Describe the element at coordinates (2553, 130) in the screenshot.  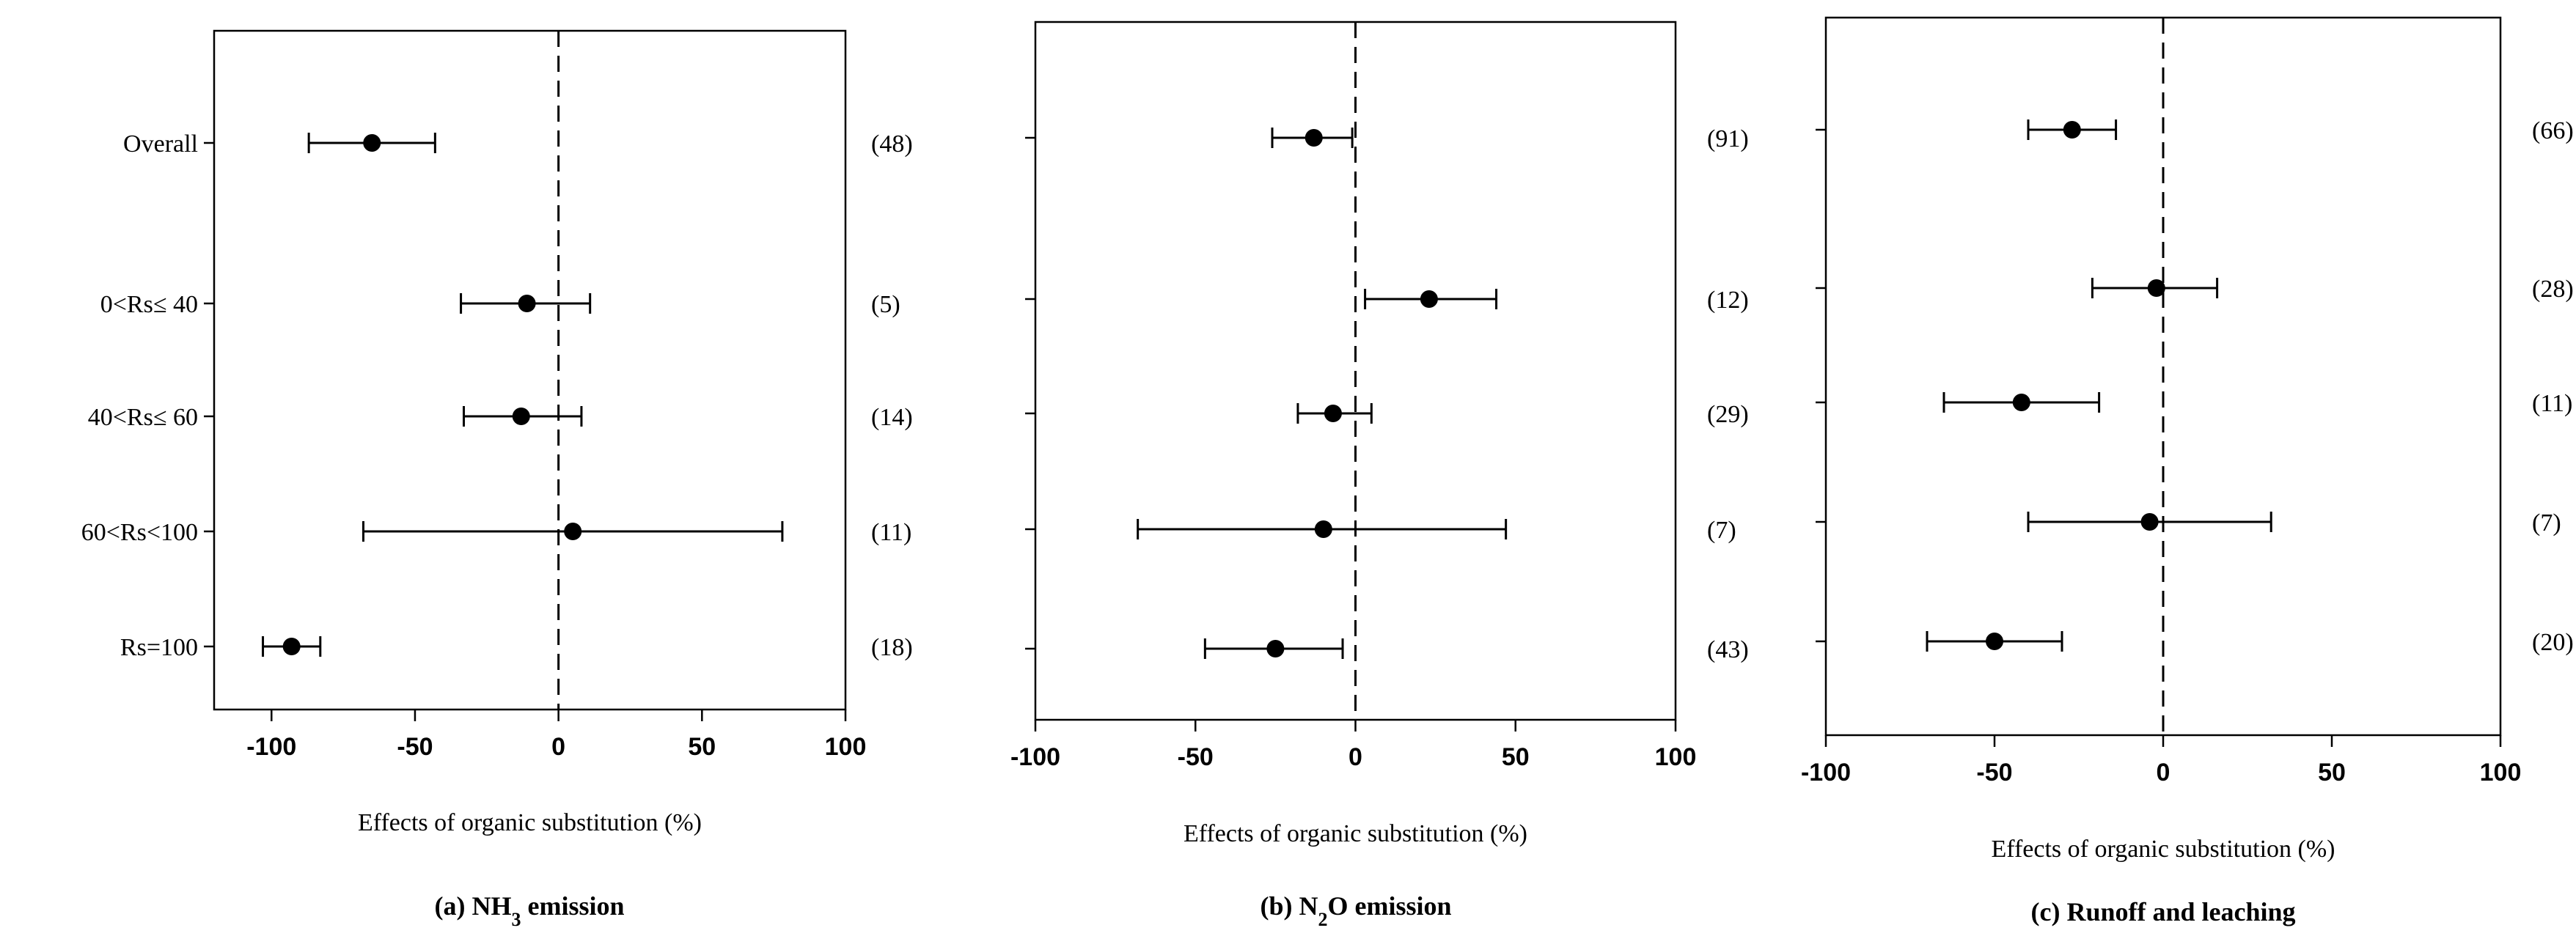
I see `sample-size-label: (66)` at that location.